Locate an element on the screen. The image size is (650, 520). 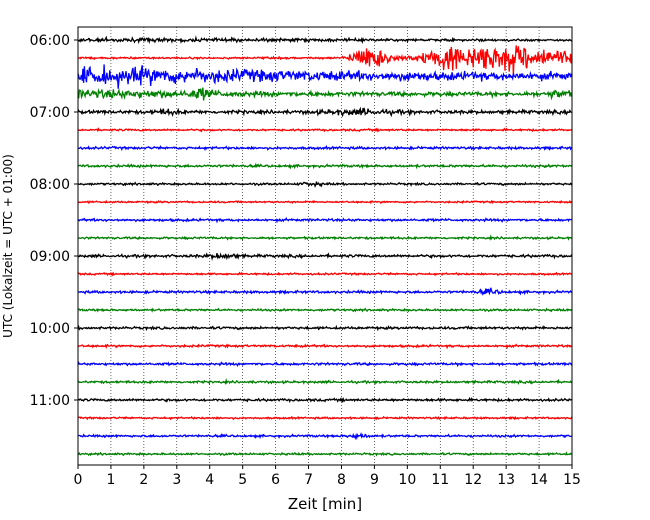
x-tick-label: 0 is located at coordinates (78, 480).